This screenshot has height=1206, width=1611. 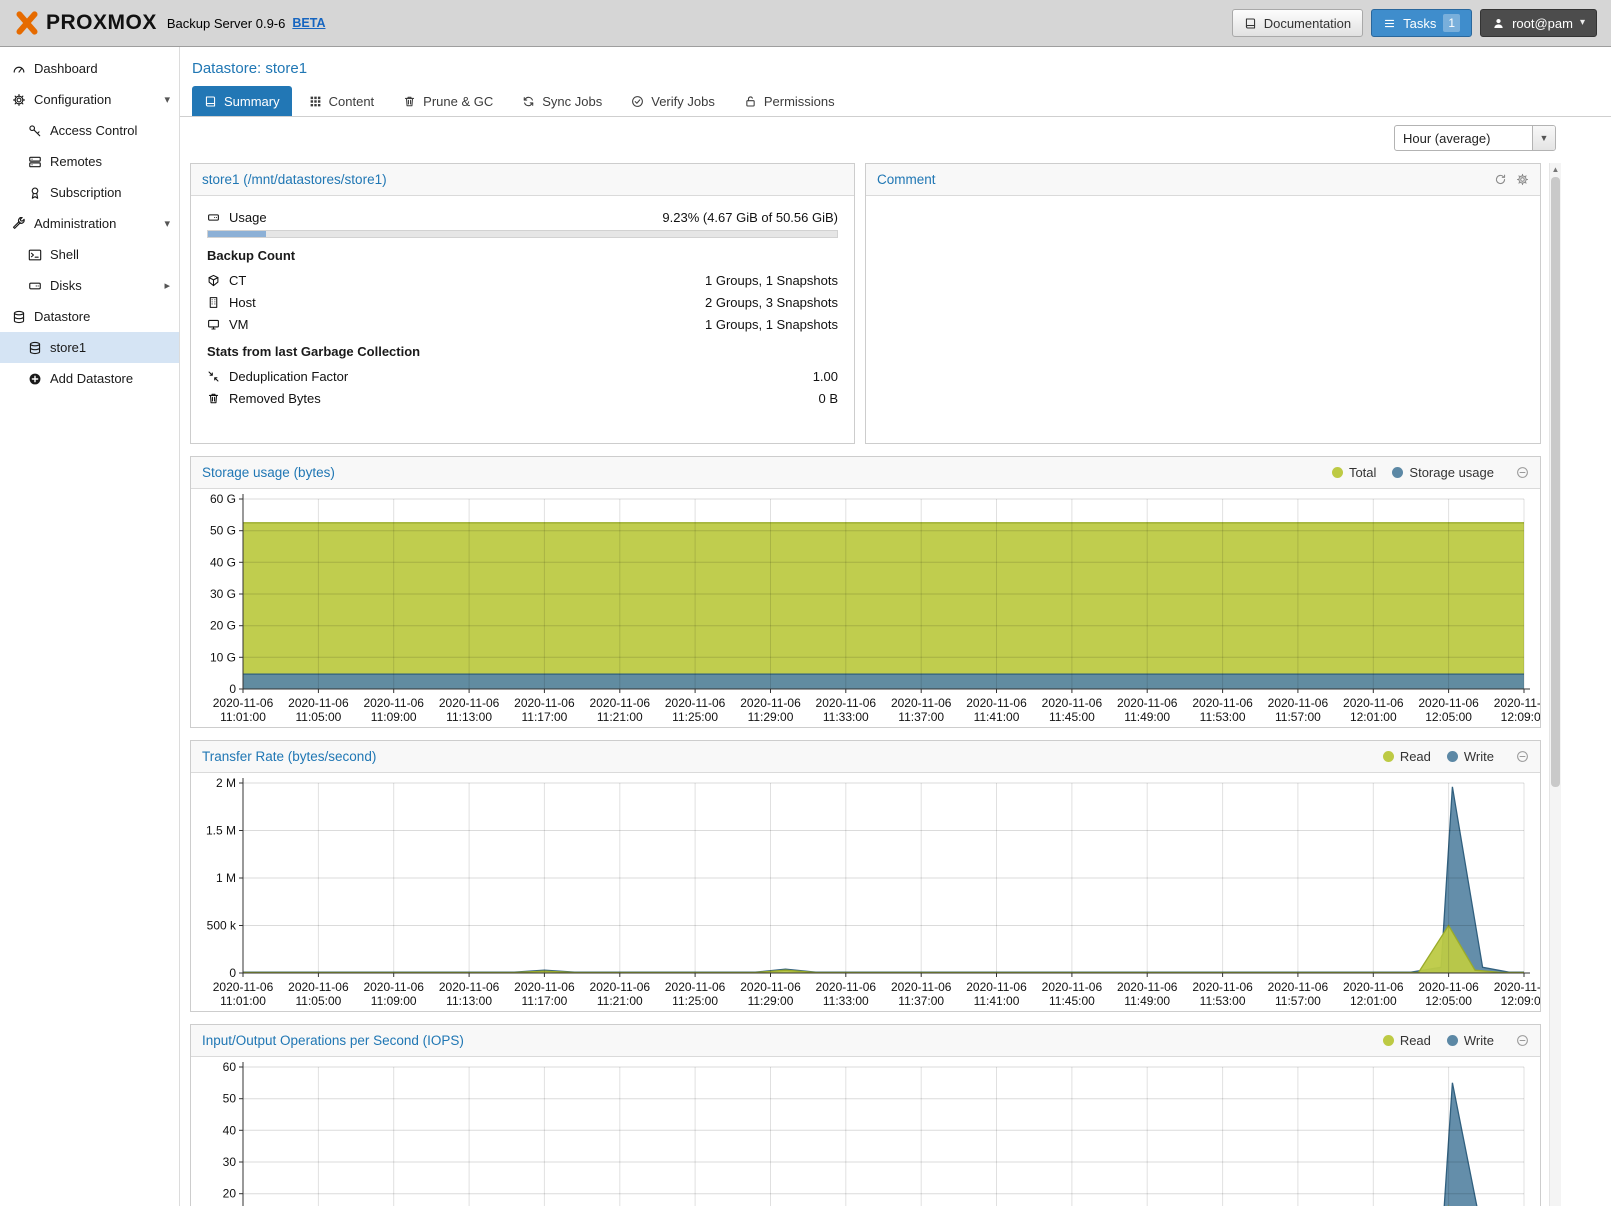 What do you see at coordinates (895, 138) in the screenshot?
I see `summary-toolbar: Hour (average) ▼` at bounding box center [895, 138].